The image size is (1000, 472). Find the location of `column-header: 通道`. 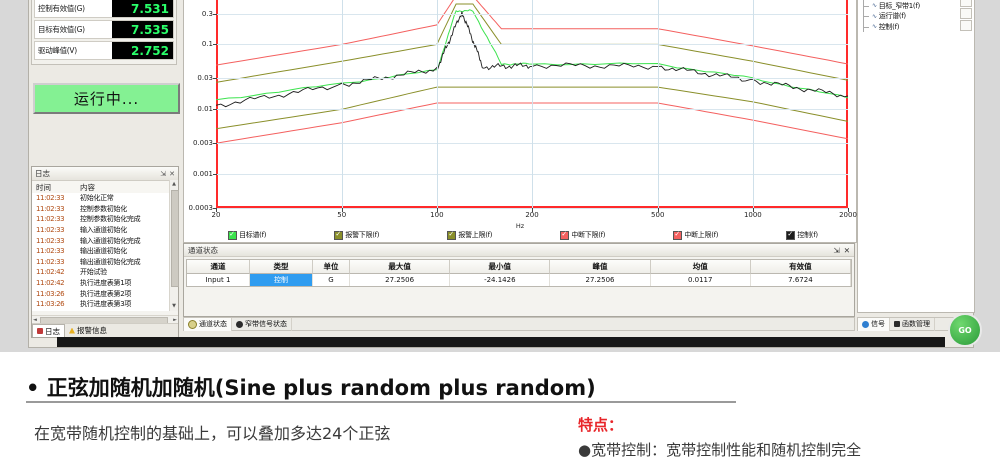

column-header: 通道 is located at coordinates (218, 267).